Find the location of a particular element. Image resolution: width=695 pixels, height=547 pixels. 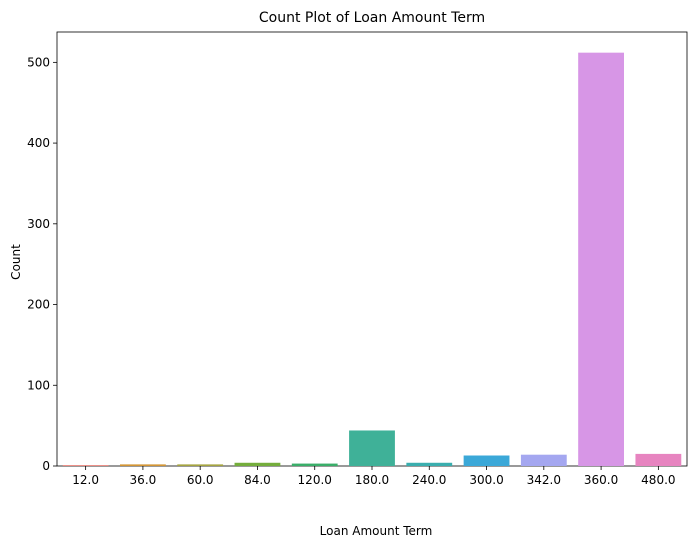

x-tick-label: 180.0 is located at coordinates (372, 480).